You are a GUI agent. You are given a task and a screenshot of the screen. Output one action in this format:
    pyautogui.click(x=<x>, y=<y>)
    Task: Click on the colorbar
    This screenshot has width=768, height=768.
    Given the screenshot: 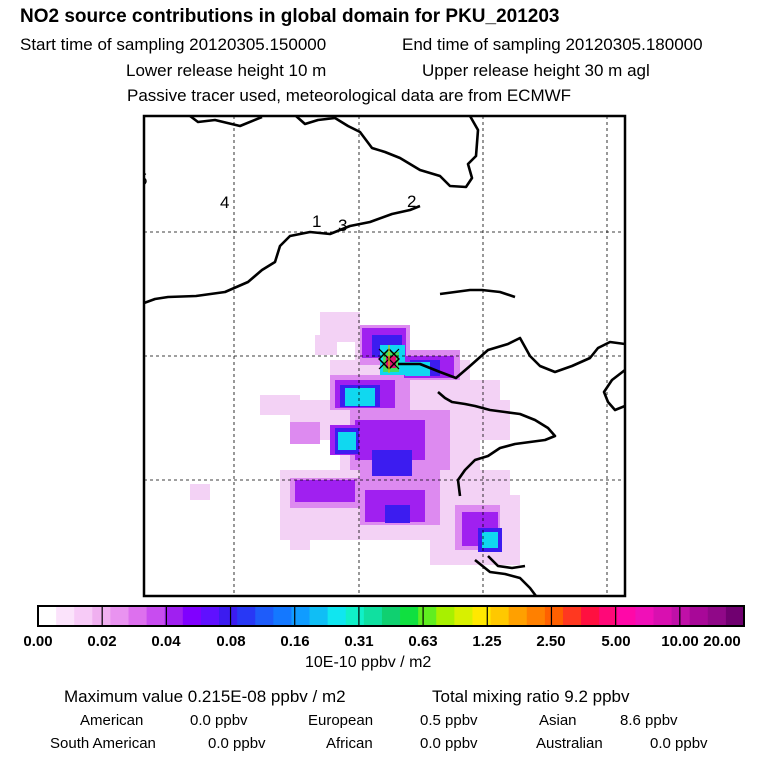 What is the action you would take?
    pyautogui.click(x=391, y=616)
    